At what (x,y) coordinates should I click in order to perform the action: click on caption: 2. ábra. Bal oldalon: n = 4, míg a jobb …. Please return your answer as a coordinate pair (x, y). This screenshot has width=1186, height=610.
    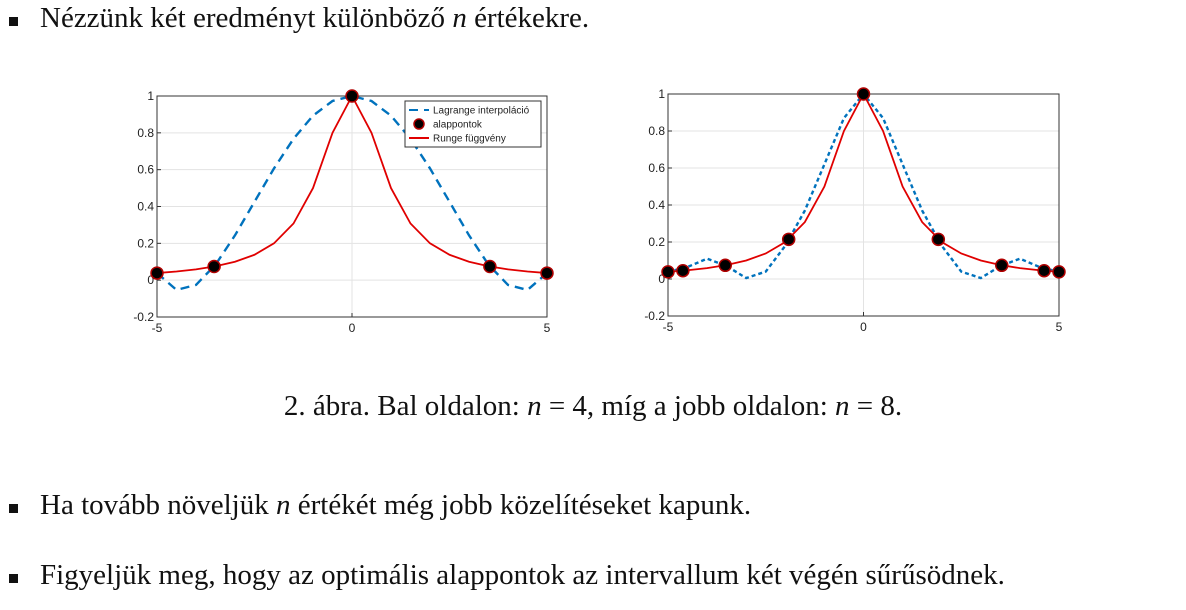
    Looking at the image, I should click on (593, 406).